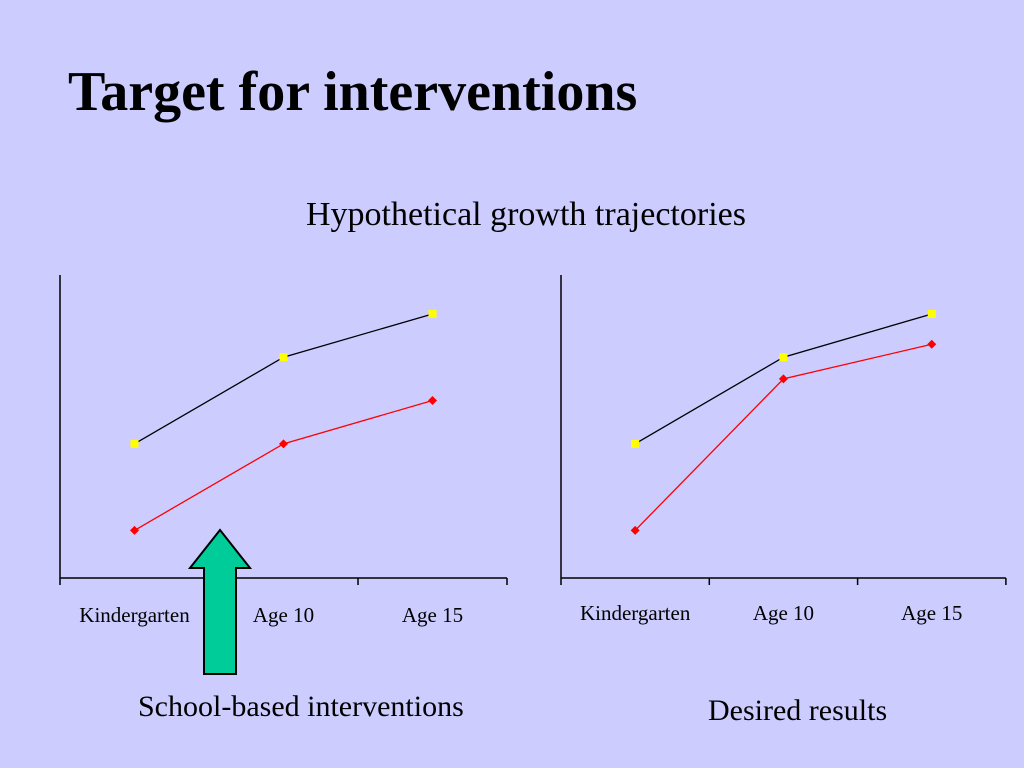  What do you see at coordinates (301, 706) in the screenshot?
I see `caption-school-interventions: School-based interventions` at bounding box center [301, 706].